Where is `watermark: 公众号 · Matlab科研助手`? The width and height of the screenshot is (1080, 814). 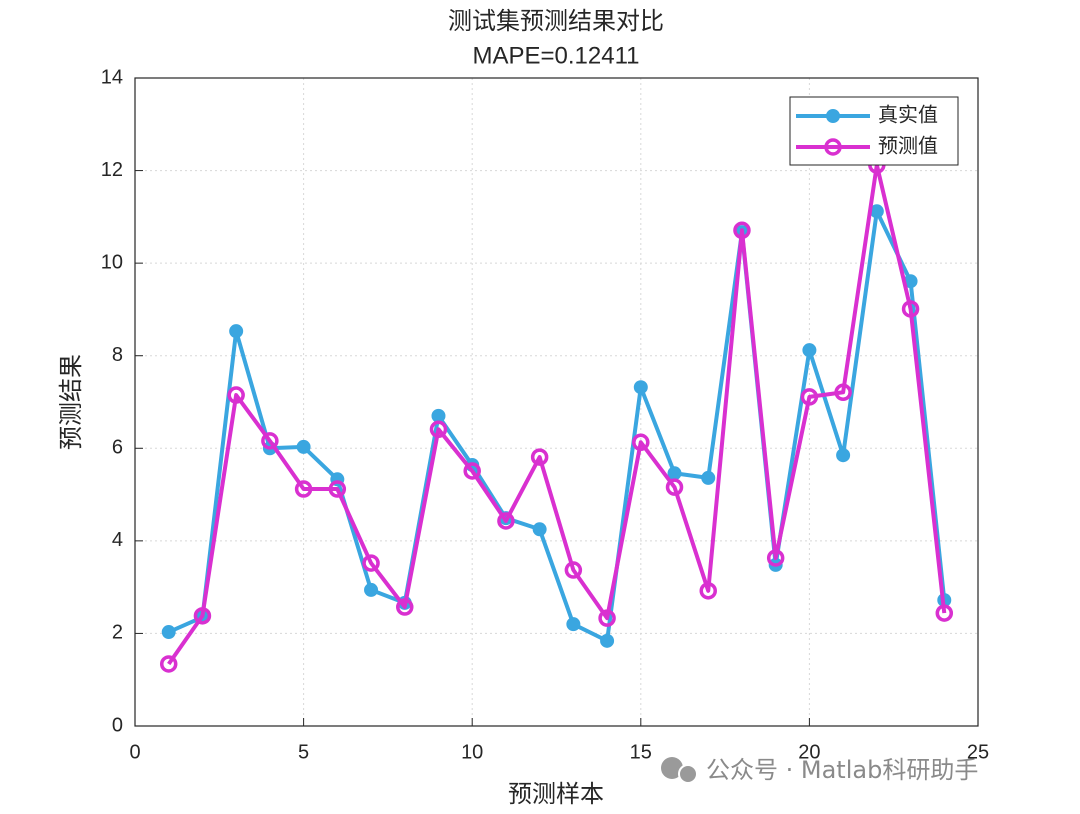
watermark: 公众号 · Matlab科研助手 is located at coordinates (819, 770).